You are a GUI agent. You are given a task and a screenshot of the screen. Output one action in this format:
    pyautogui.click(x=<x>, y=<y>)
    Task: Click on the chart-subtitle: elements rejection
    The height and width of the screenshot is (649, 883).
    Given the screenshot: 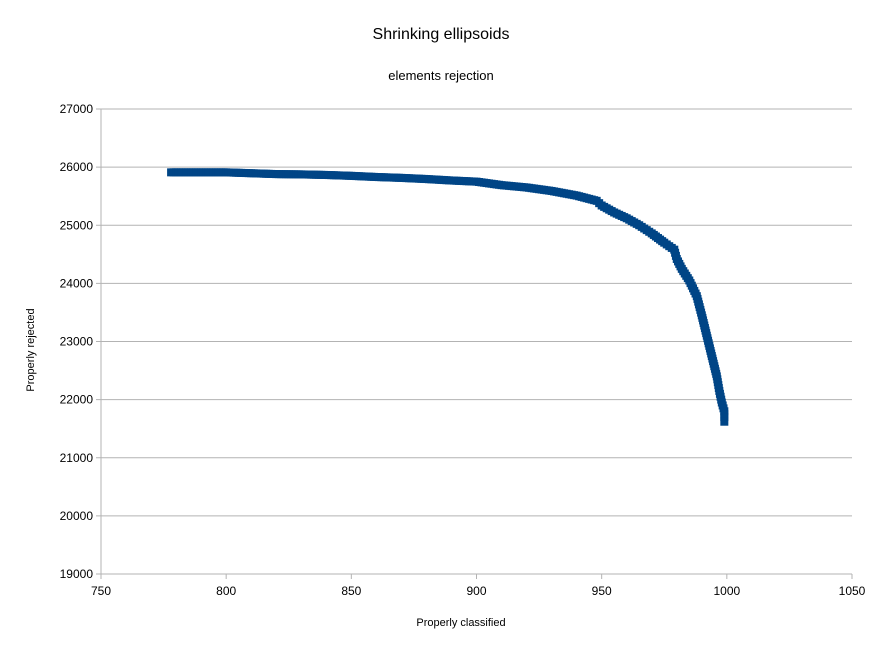 What is the action you would take?
    pyautogui.click(x=441, y=75)
    